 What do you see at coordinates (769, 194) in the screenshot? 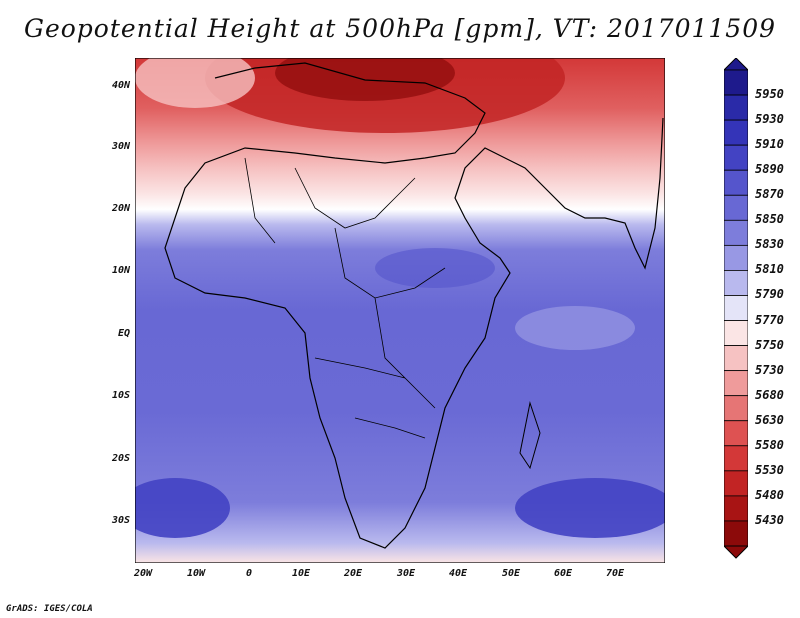
I see `colorbar-level-label: 5870` at bounding box center [769, 194].